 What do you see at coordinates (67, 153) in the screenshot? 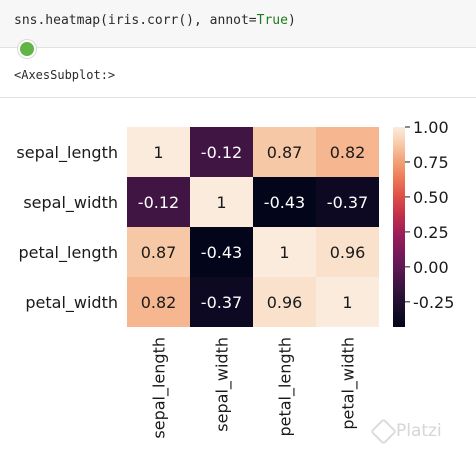
I see `y-tick-label: sepal_length` at bounding box center [67, 153].